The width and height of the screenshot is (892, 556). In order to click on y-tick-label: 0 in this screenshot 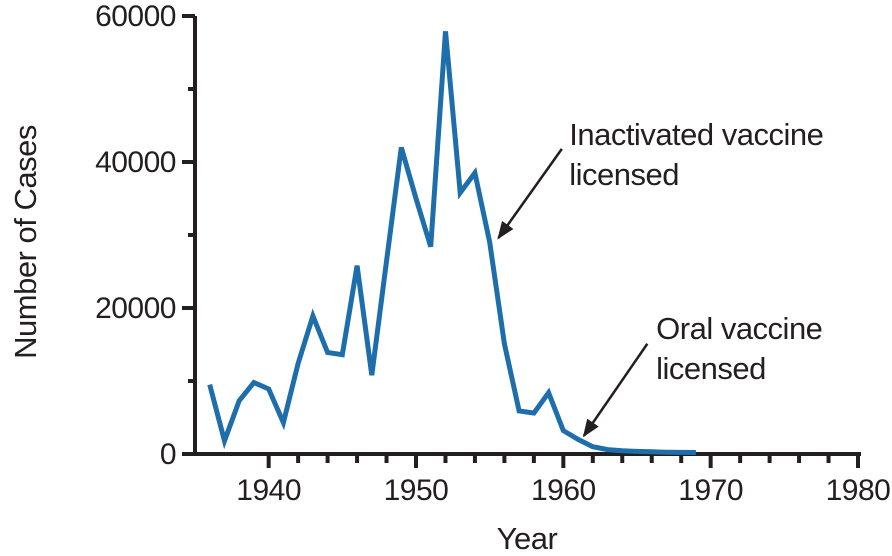, I will do `click(168, 454)`.